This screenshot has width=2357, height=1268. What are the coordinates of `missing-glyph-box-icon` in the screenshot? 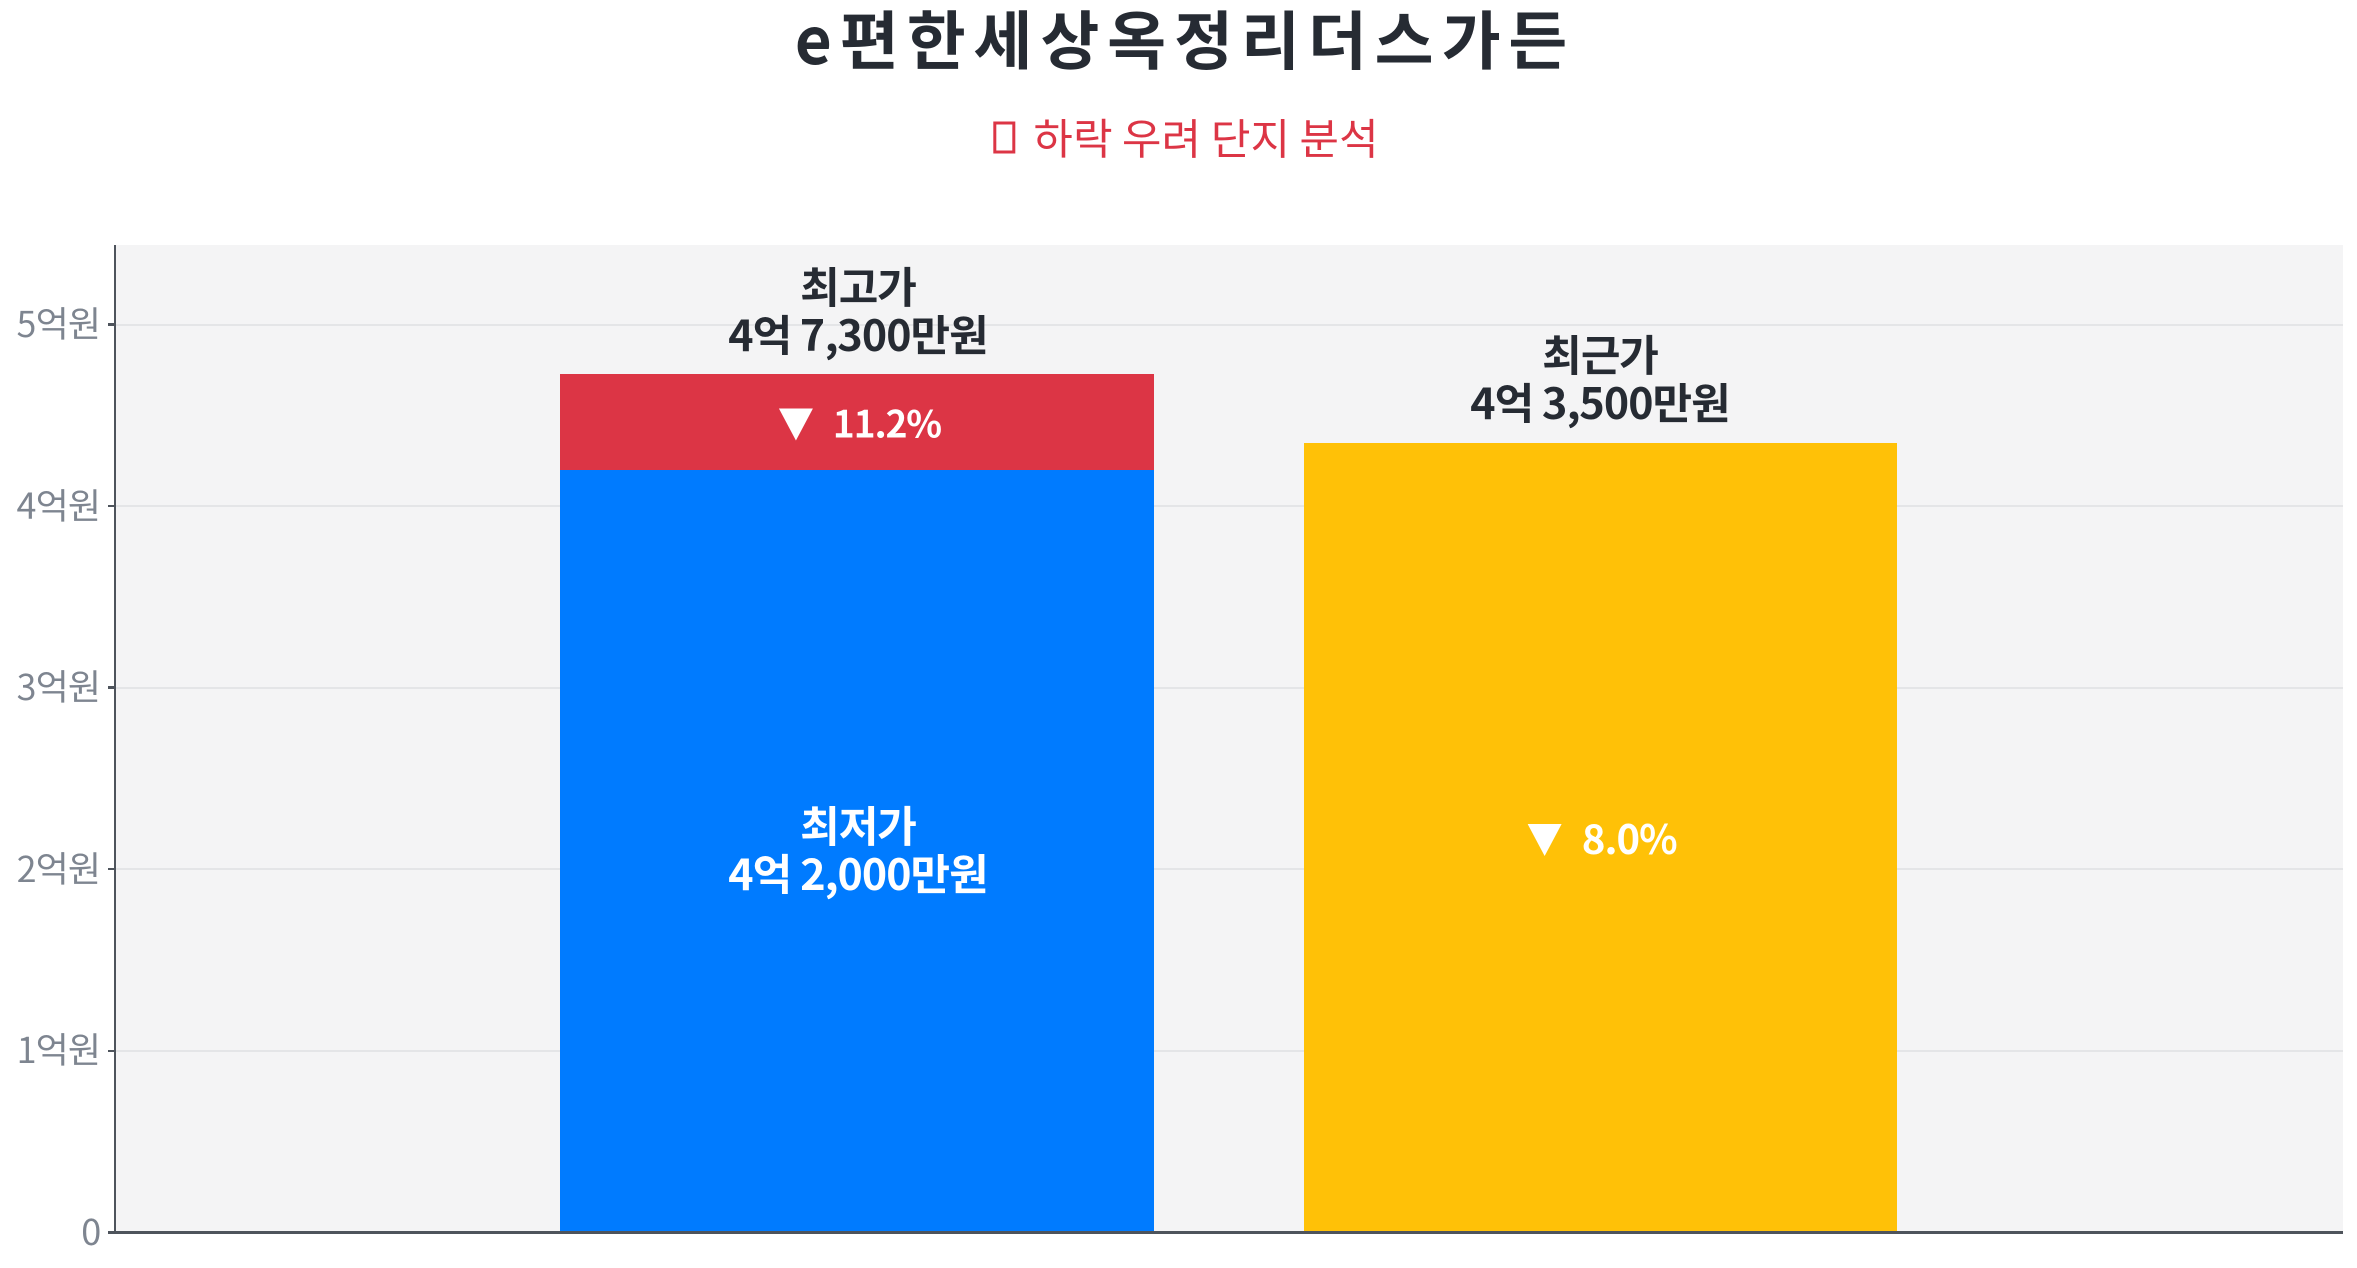 It's located at (1004, 137).